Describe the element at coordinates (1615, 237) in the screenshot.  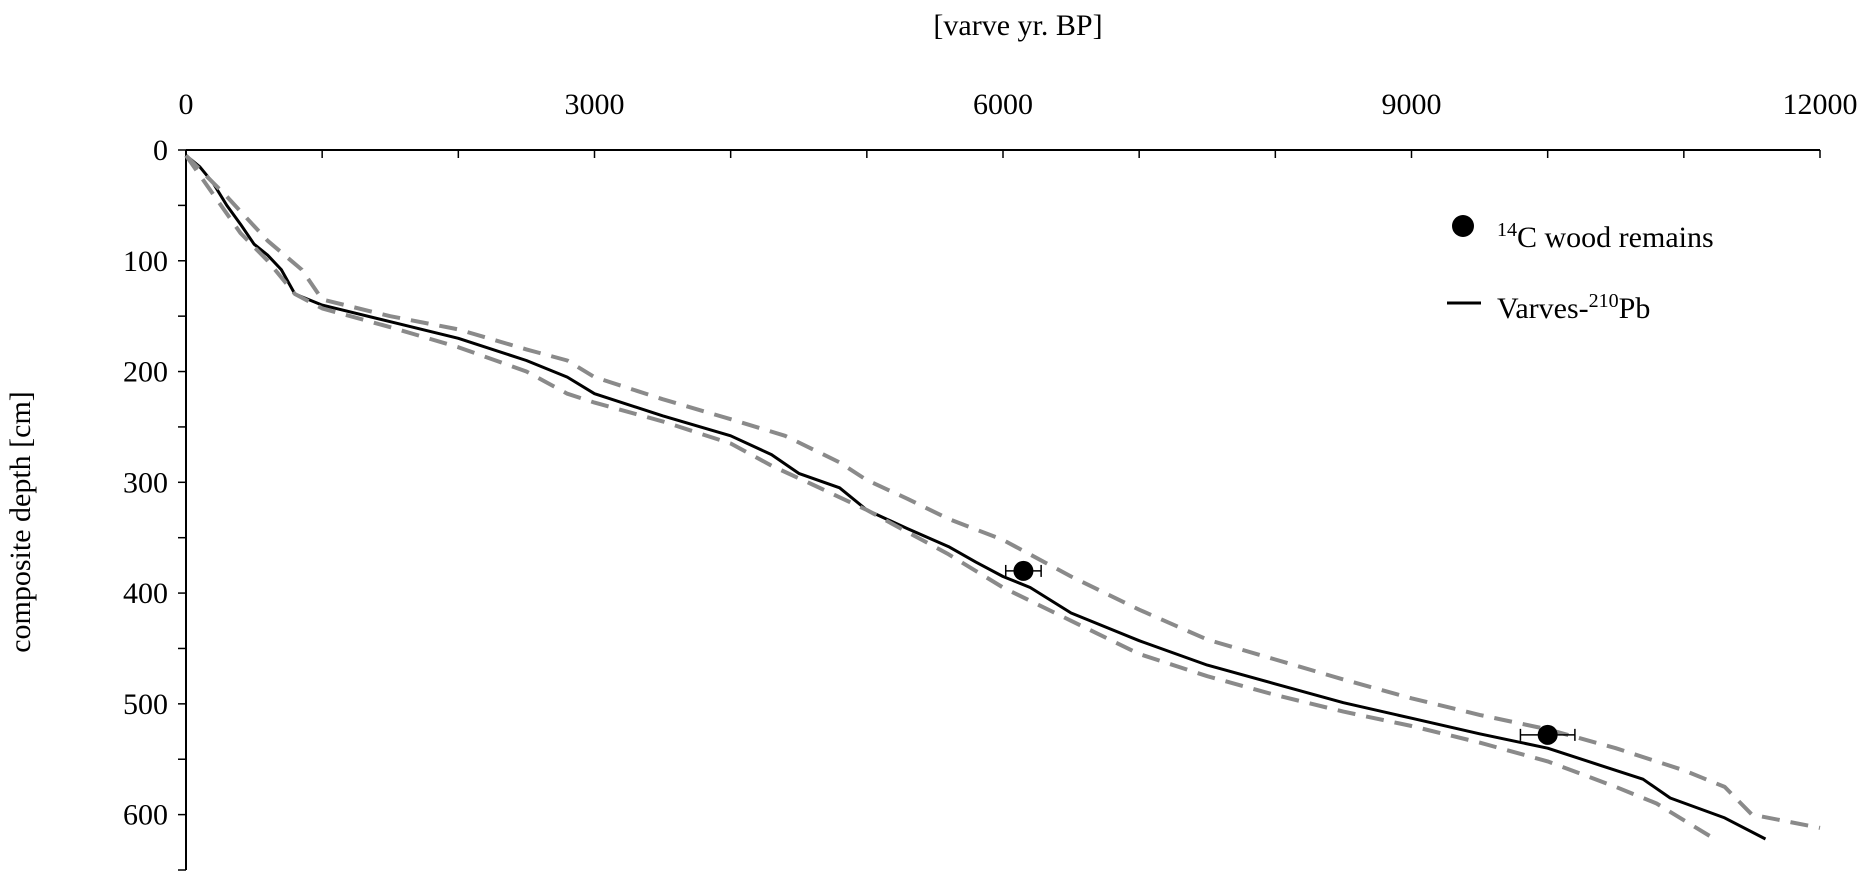
I see `legend-text: C wood remains` at that location.